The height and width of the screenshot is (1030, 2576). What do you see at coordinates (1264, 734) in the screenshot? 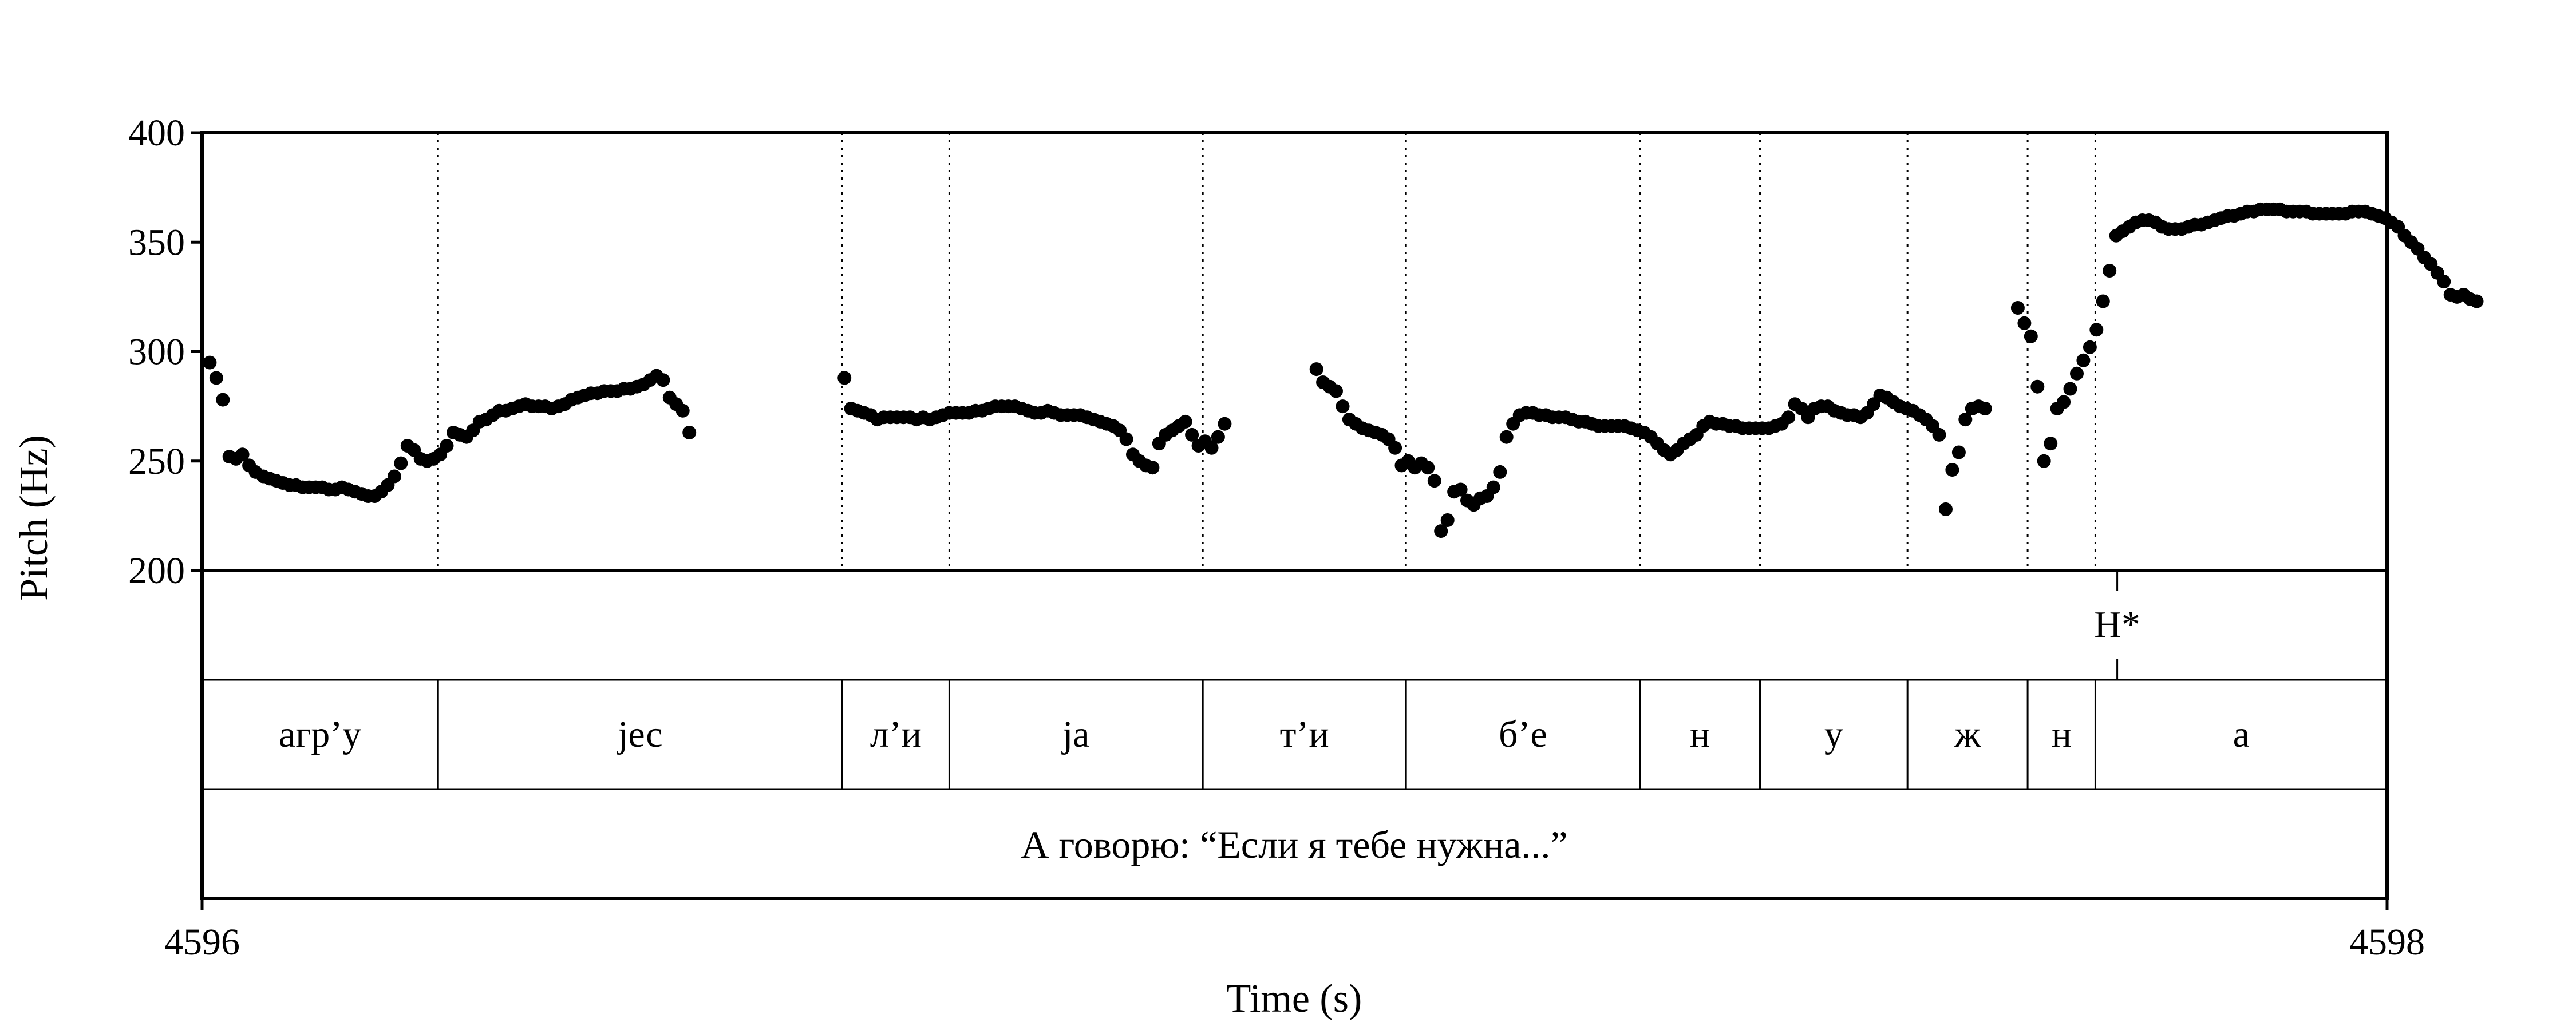
I see `segment-labels: агр’у jес л’и jа т’и б’е н у ж н а` at bounding box center [1264, 734].